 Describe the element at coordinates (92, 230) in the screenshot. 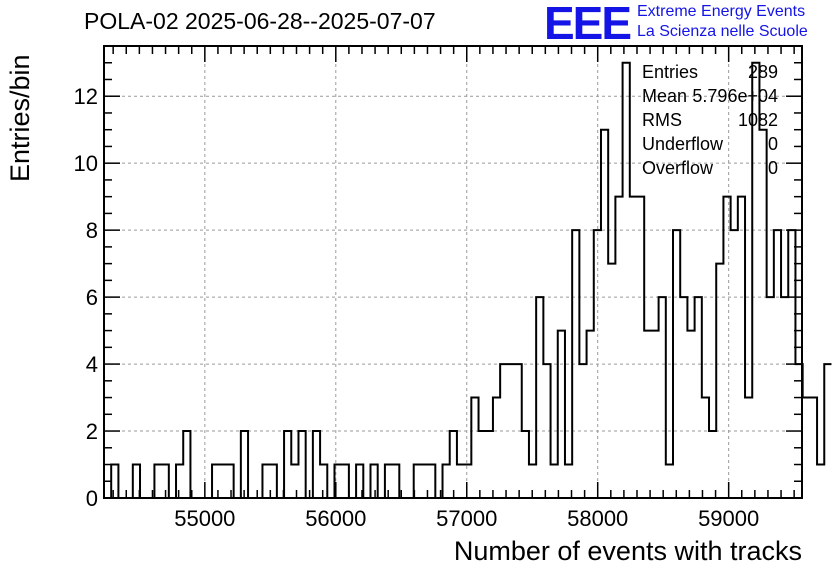

I see `y-tick-label: 8` at that location.